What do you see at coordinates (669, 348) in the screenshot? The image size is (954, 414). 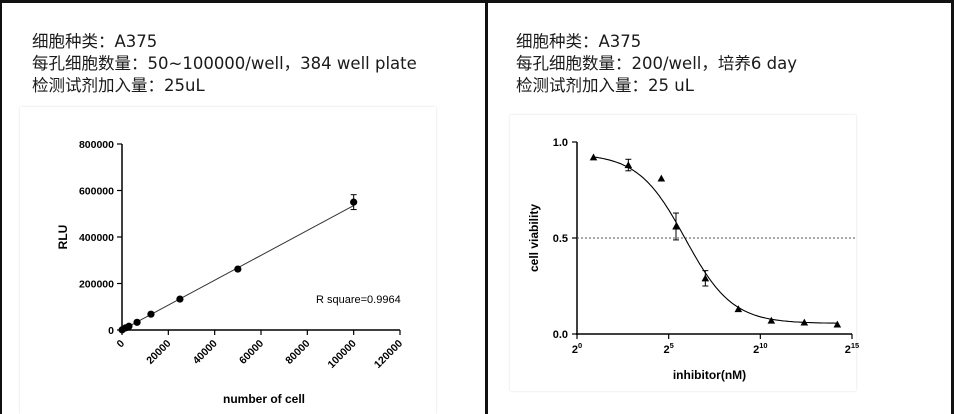 I see `x-tick-label: 25` at bounding box center [669, 348].